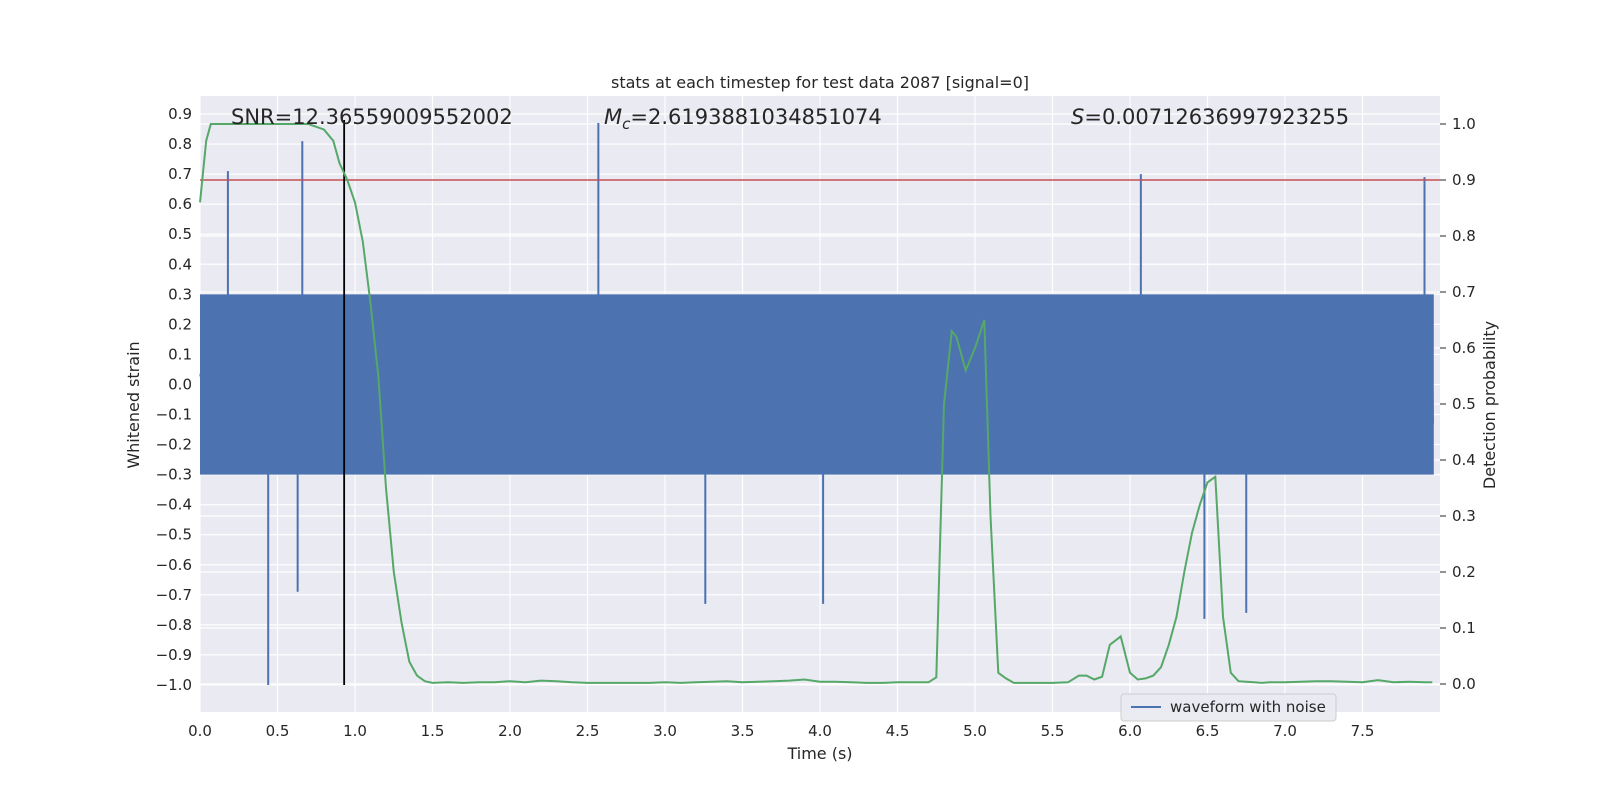 Image resolution: width=1600 pixels, height=800 pixels. I want to click on legend: waveform with noise, so click(1228, 707).